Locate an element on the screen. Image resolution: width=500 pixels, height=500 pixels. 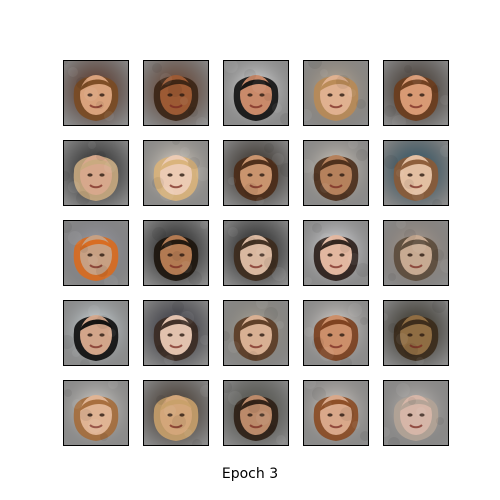
face-sample-r5-c3 is located at coordinates (256, 413).